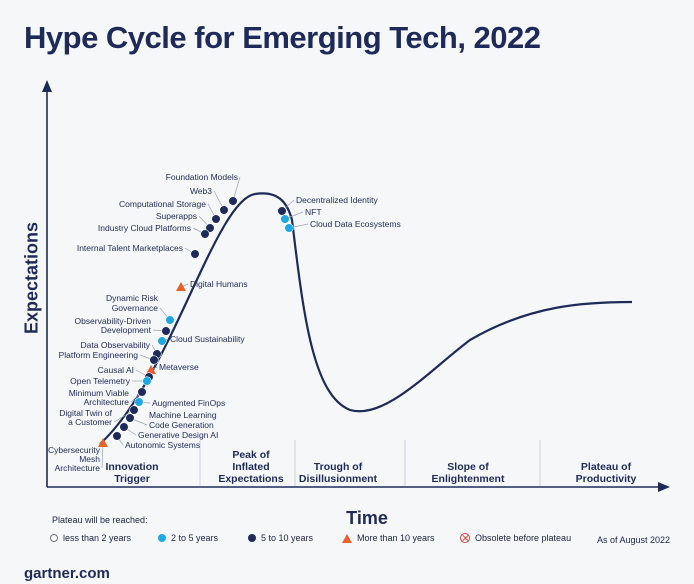 The height and width of the screenshot is (584, 694). Describe the element at coordinates (252, 538) in the screenshot. I see `dark-blue-circle-icon` at that location.